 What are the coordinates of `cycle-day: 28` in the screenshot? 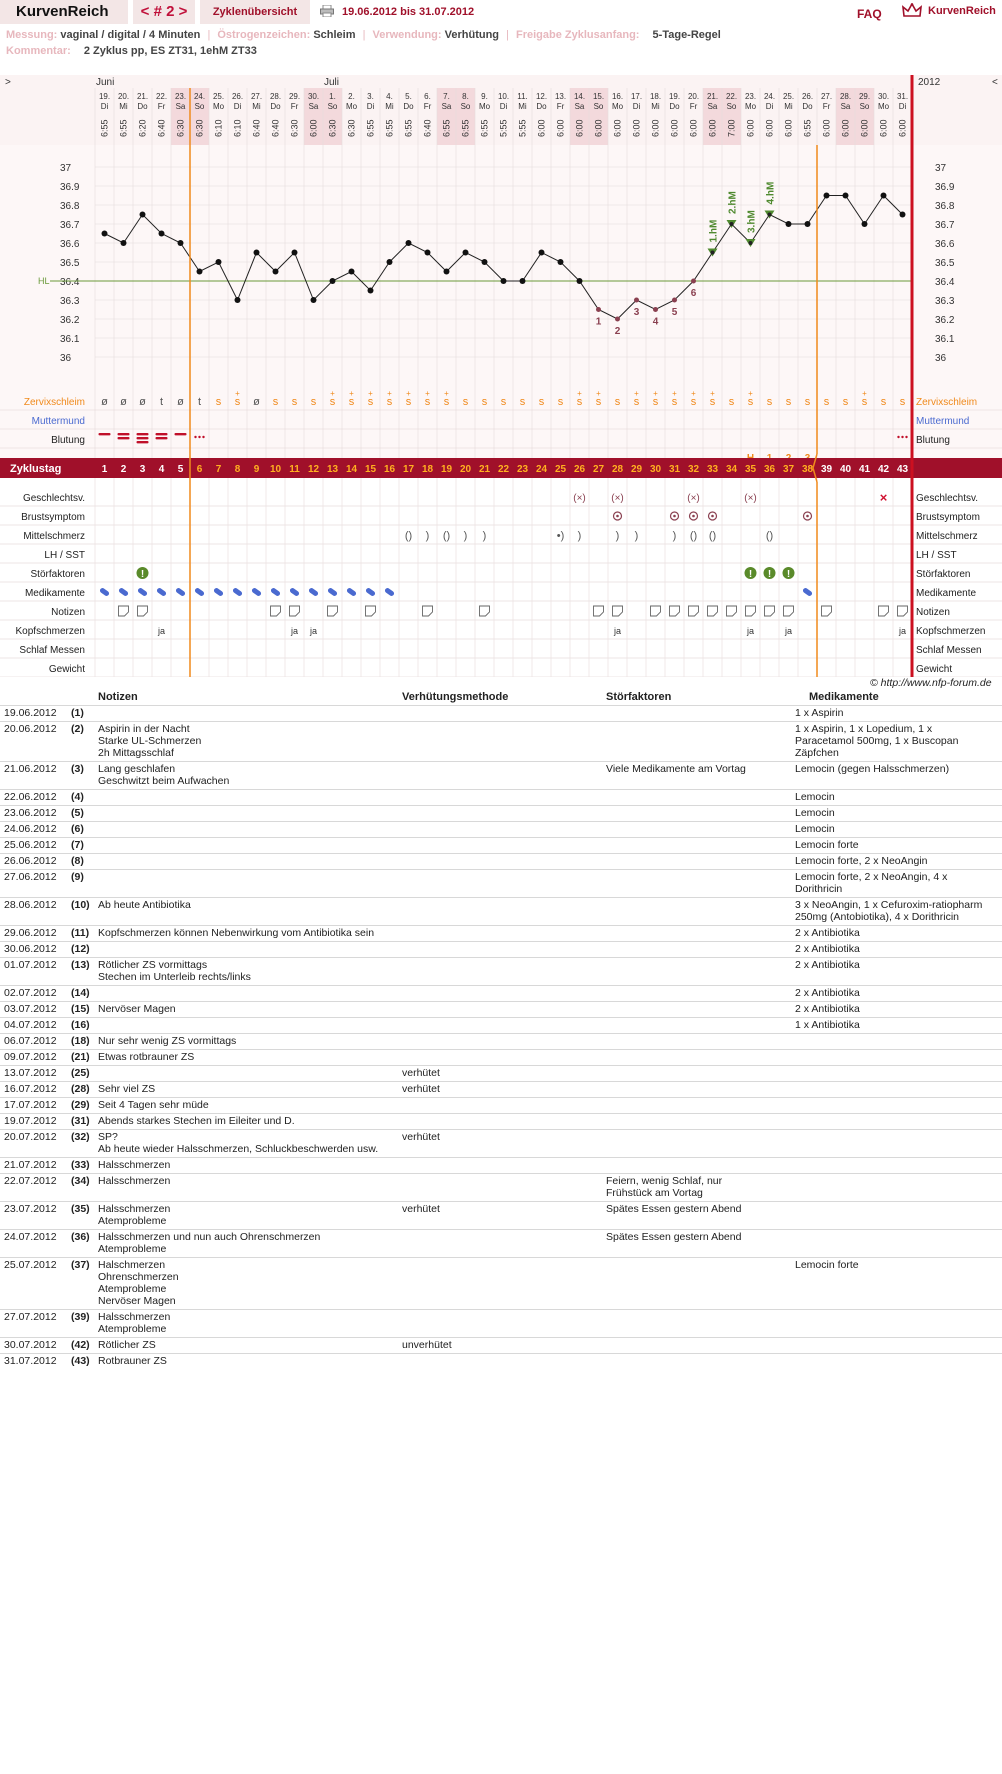 It's located at (618, 469).